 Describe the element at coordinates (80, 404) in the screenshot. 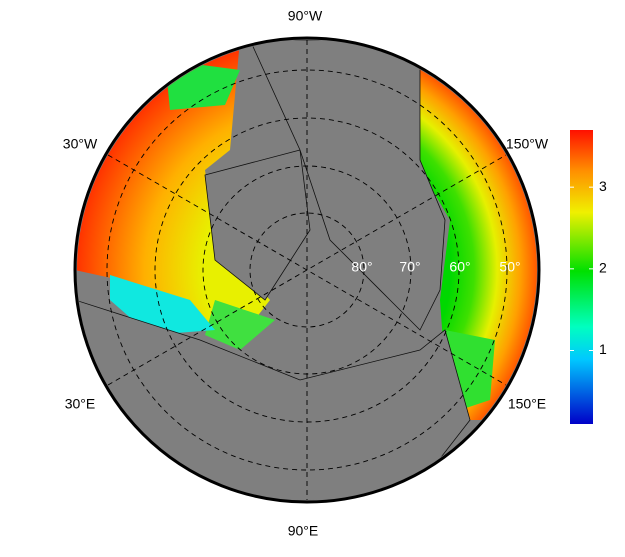

I see `meridian-label: 30°E` at that location.